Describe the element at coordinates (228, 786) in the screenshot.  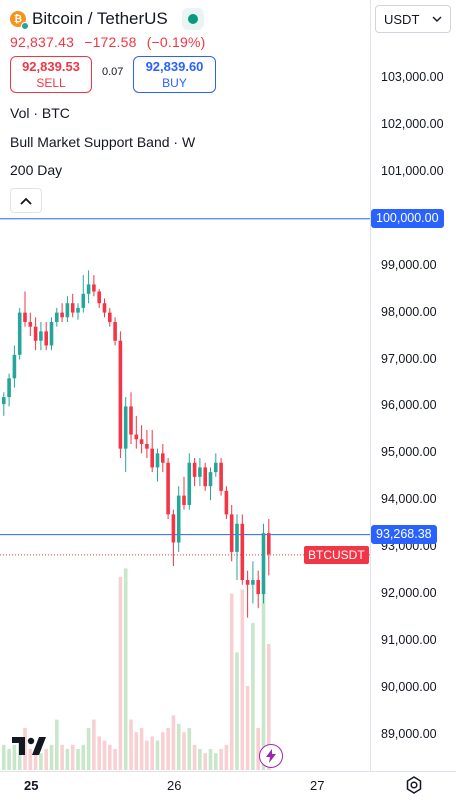
I see `time-axis: 25 26 27` at that location.